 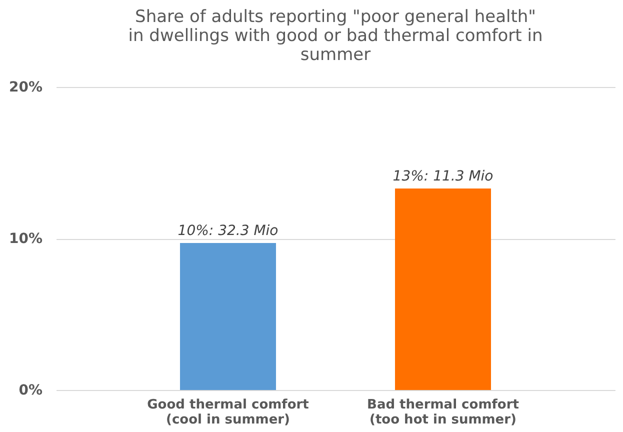 What do you see at coordinates (443, 413) in the screenshot?
I see `x-tick-label: Bad thermal comfort (too hot in summer)` at bounding box center [443, 413].